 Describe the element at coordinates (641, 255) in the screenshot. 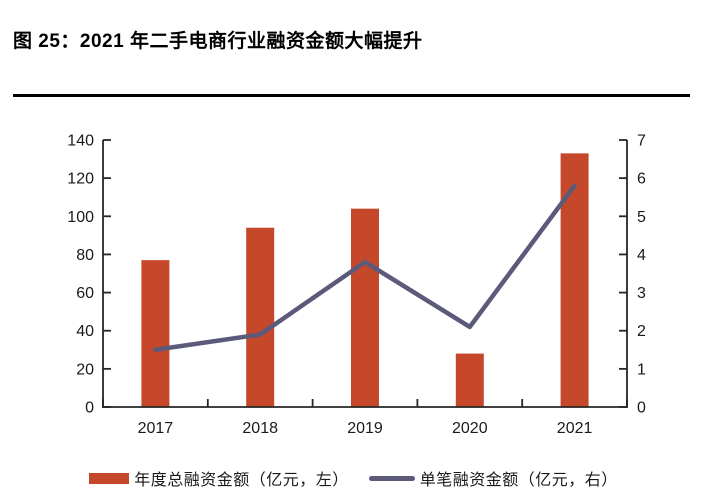

I see `right-axis-tick-label: 4` at that location.